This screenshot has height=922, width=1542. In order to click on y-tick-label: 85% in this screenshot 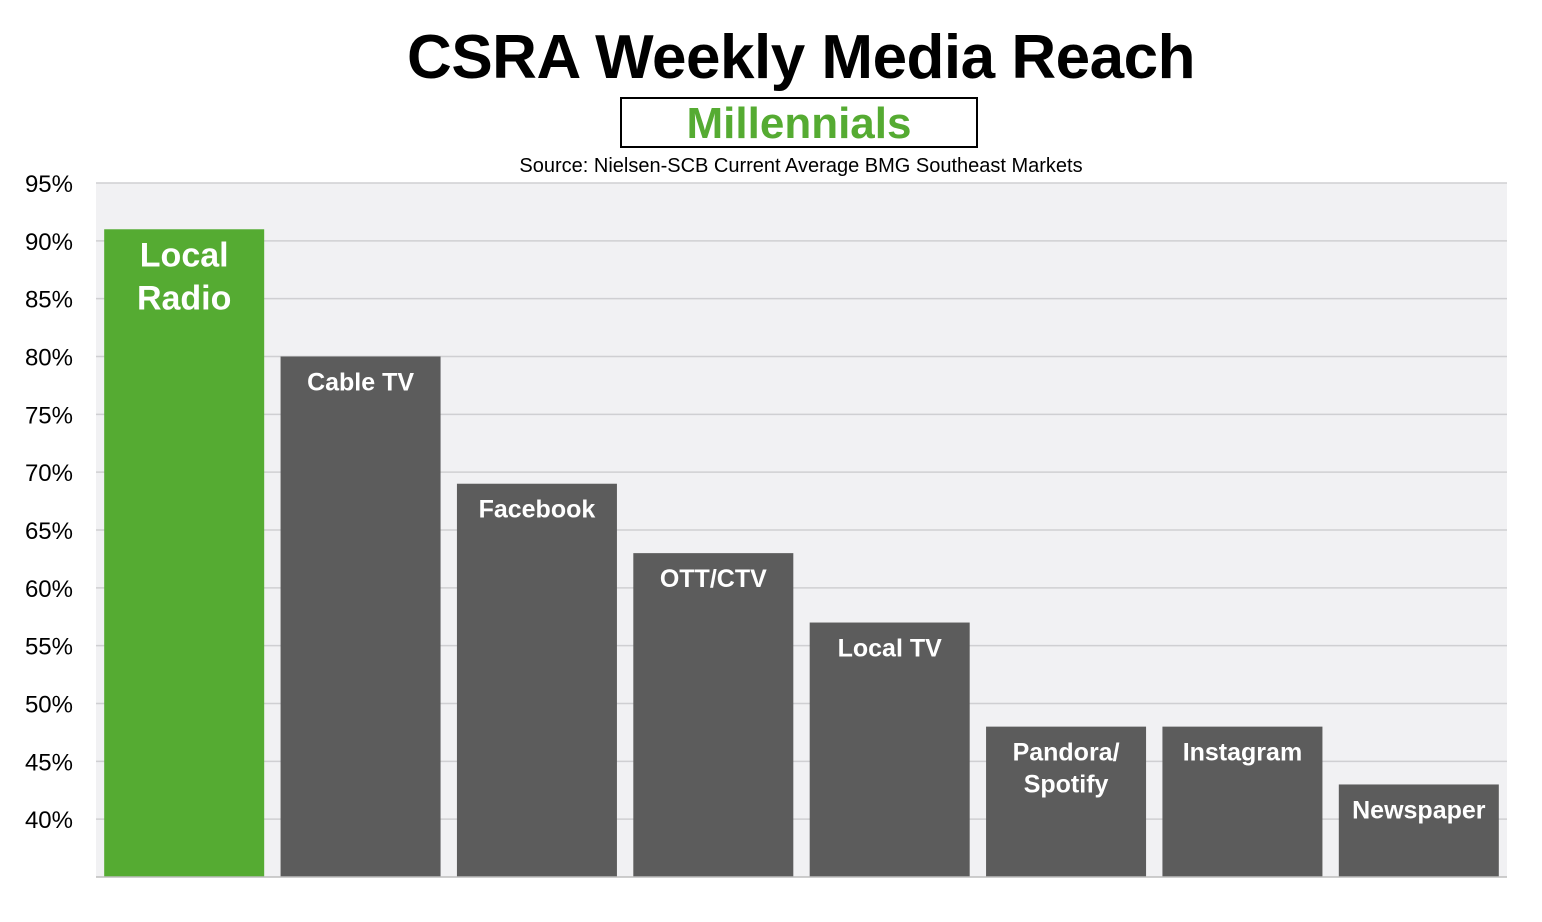, I will do `click(49, 300)`.